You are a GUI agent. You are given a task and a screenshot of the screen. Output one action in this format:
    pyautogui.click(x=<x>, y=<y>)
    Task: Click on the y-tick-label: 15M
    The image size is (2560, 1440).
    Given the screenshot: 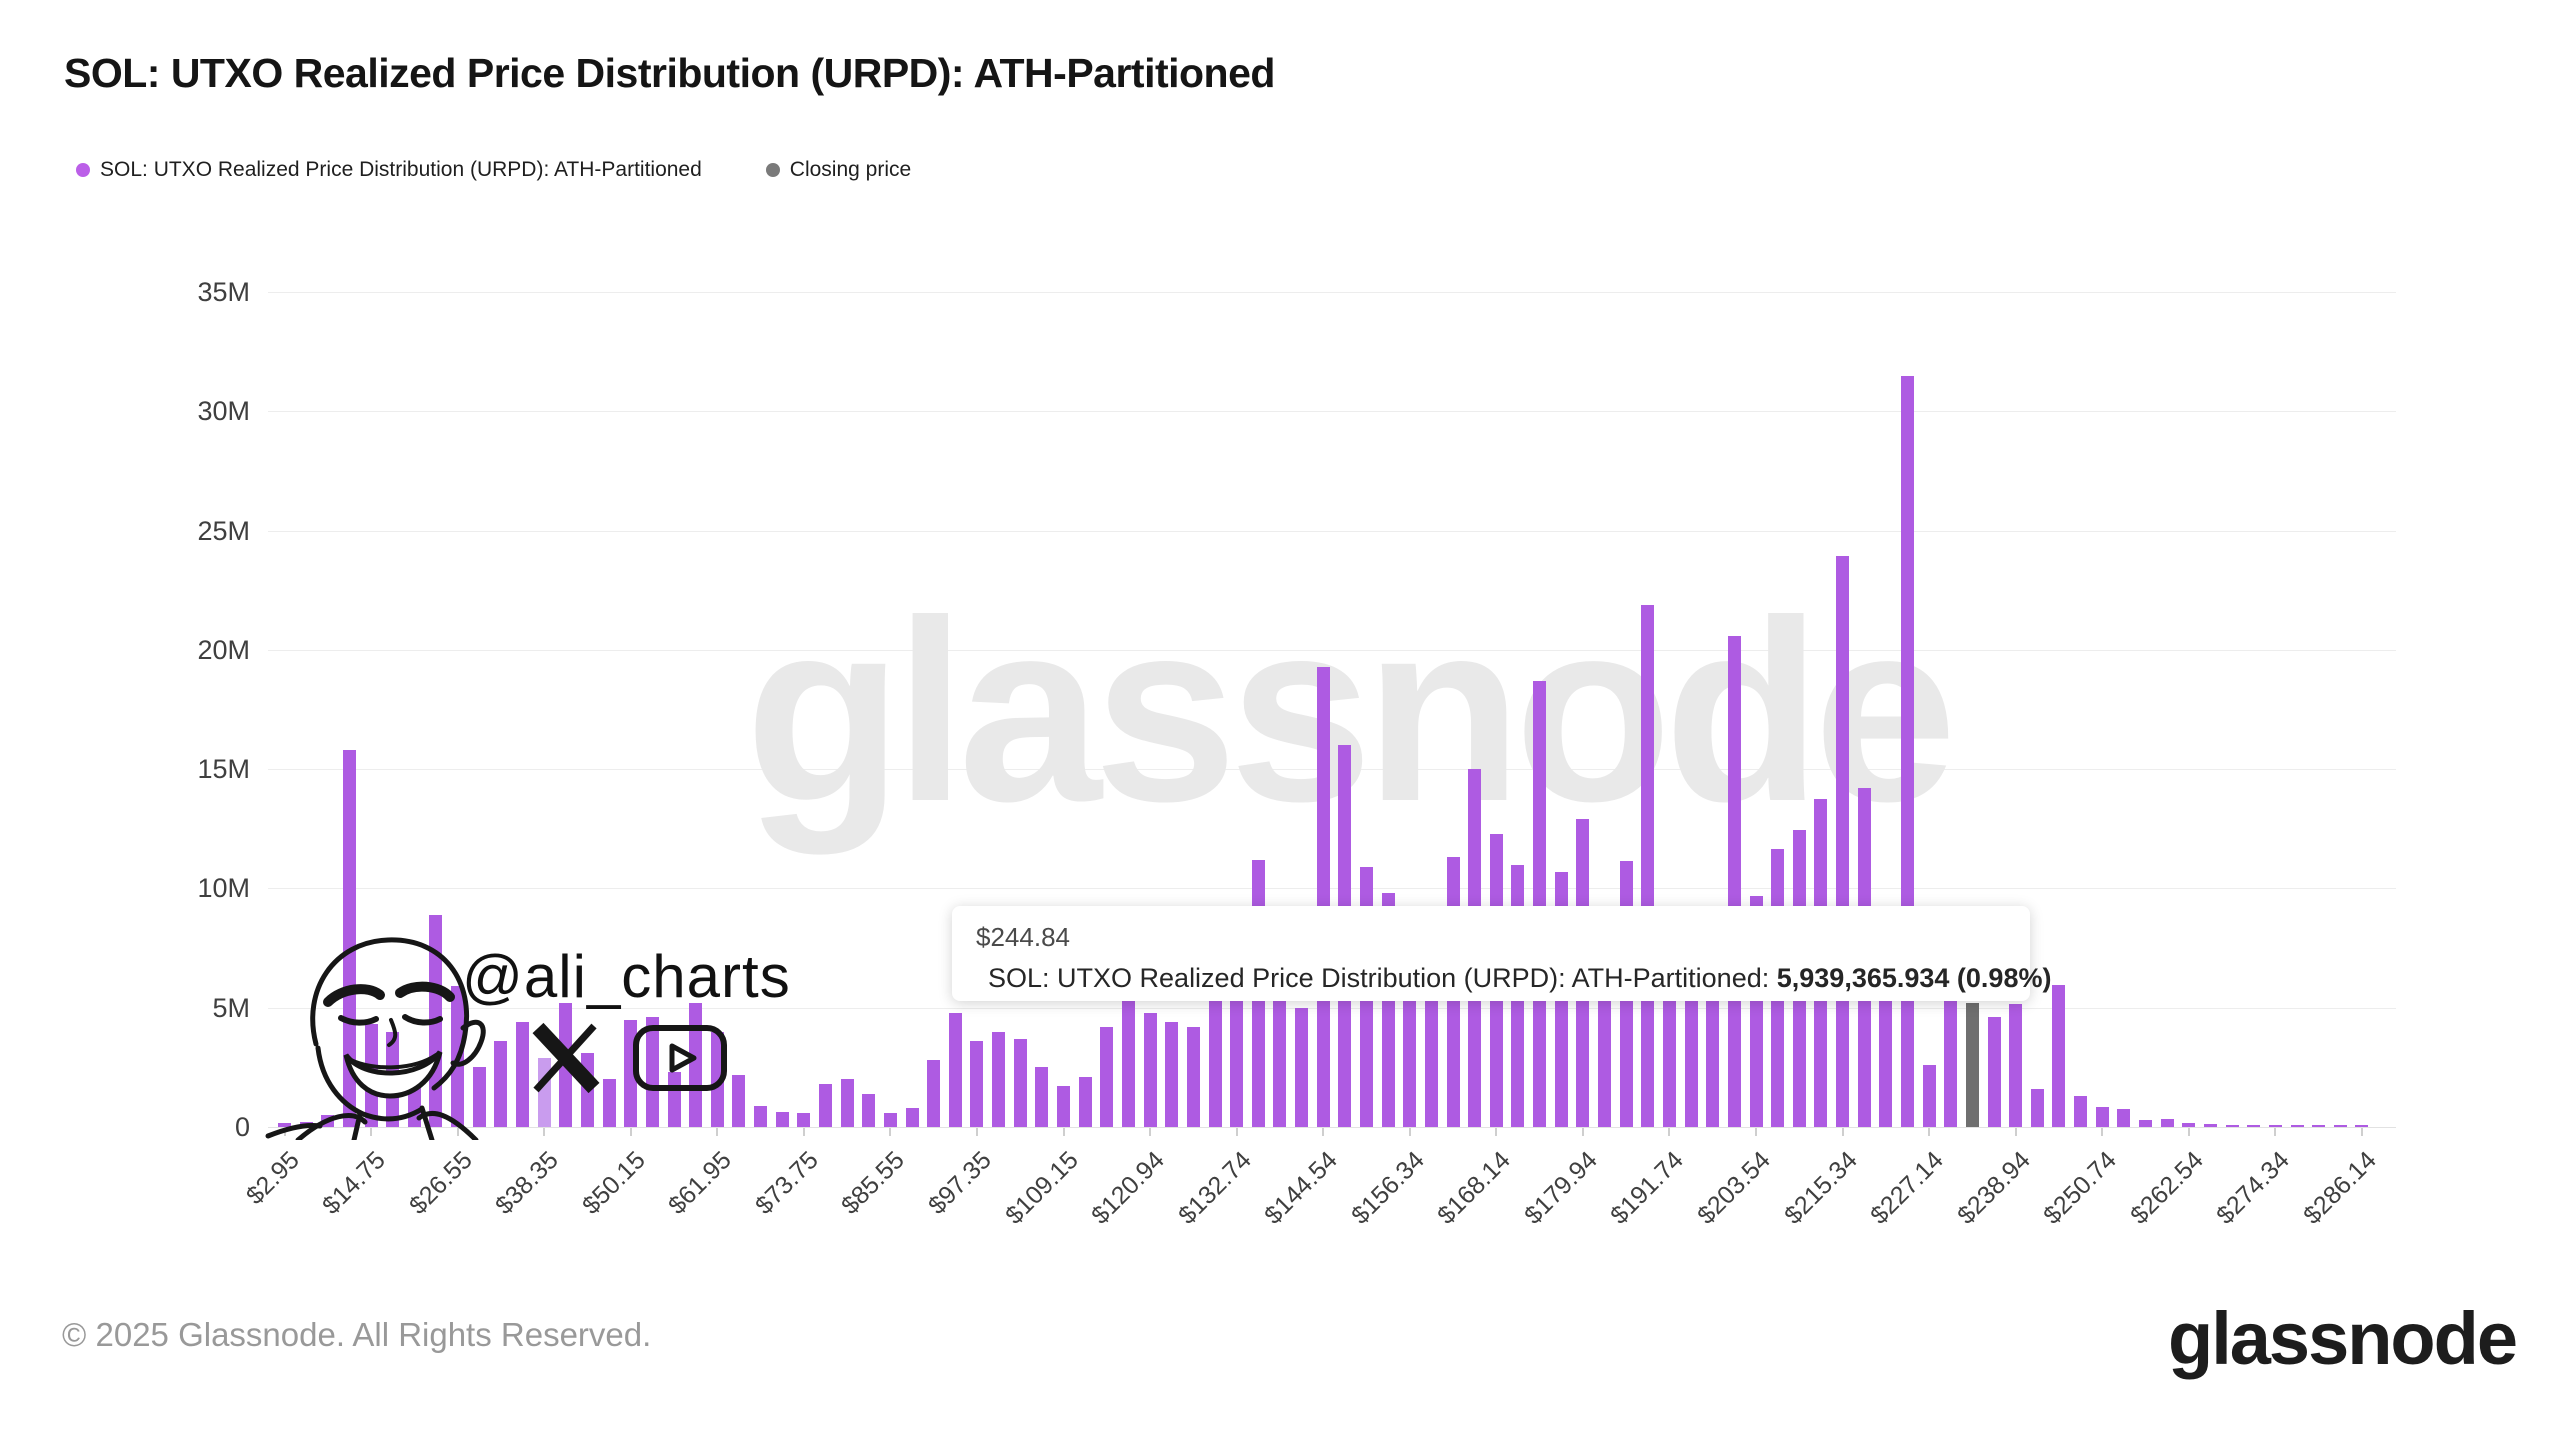 What is the action you would take?
    pyautogui.click(x=223, y=769)
    